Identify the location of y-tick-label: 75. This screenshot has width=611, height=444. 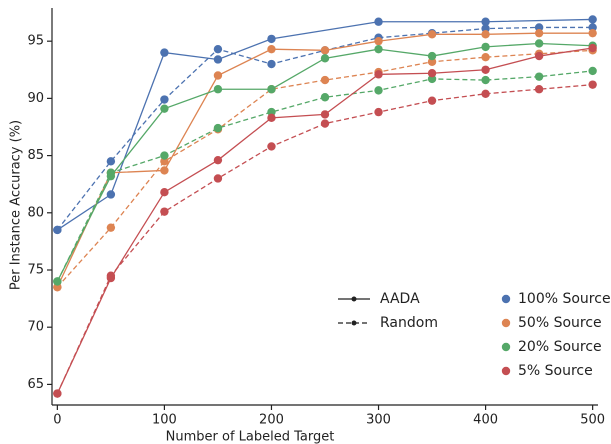
(35, 269).